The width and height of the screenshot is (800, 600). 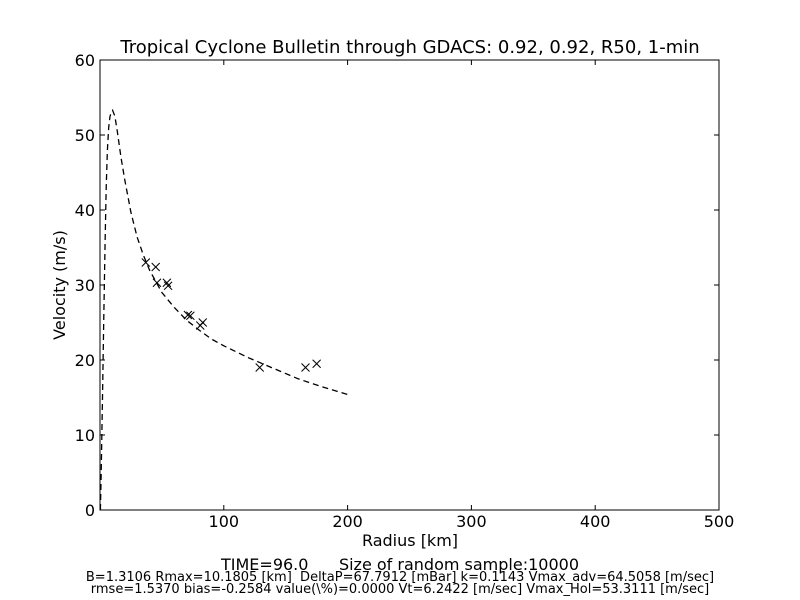 What do you see at coordinates (85, 360) in the screenshot?
I see `y-tick-label: 20` at bounding box center [85, 360].